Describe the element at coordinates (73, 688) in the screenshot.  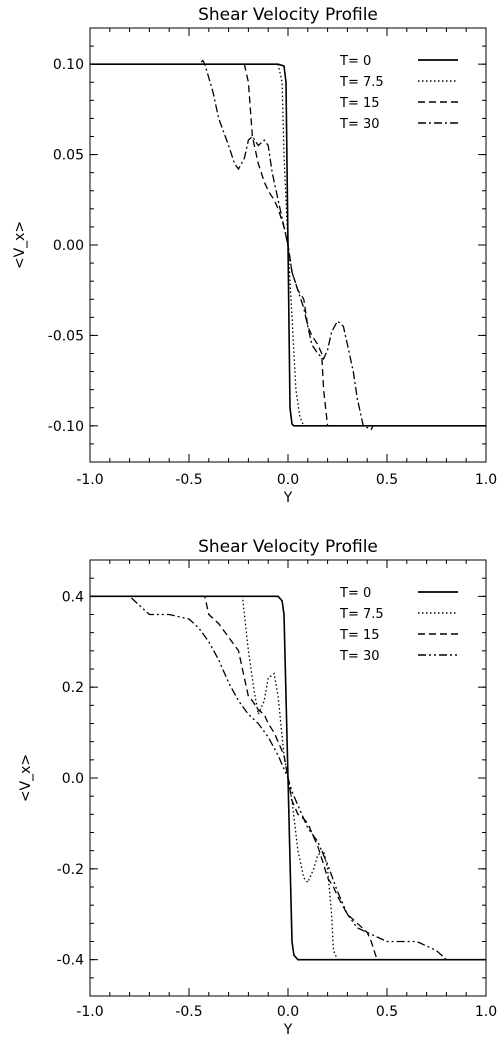
I see `y-tick-label: 0.2` at that location.